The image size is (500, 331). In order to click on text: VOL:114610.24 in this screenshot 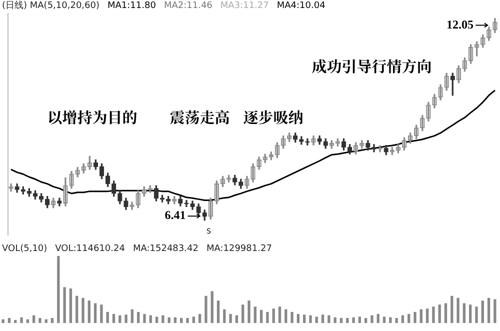, I will do `click(90, 249)`.